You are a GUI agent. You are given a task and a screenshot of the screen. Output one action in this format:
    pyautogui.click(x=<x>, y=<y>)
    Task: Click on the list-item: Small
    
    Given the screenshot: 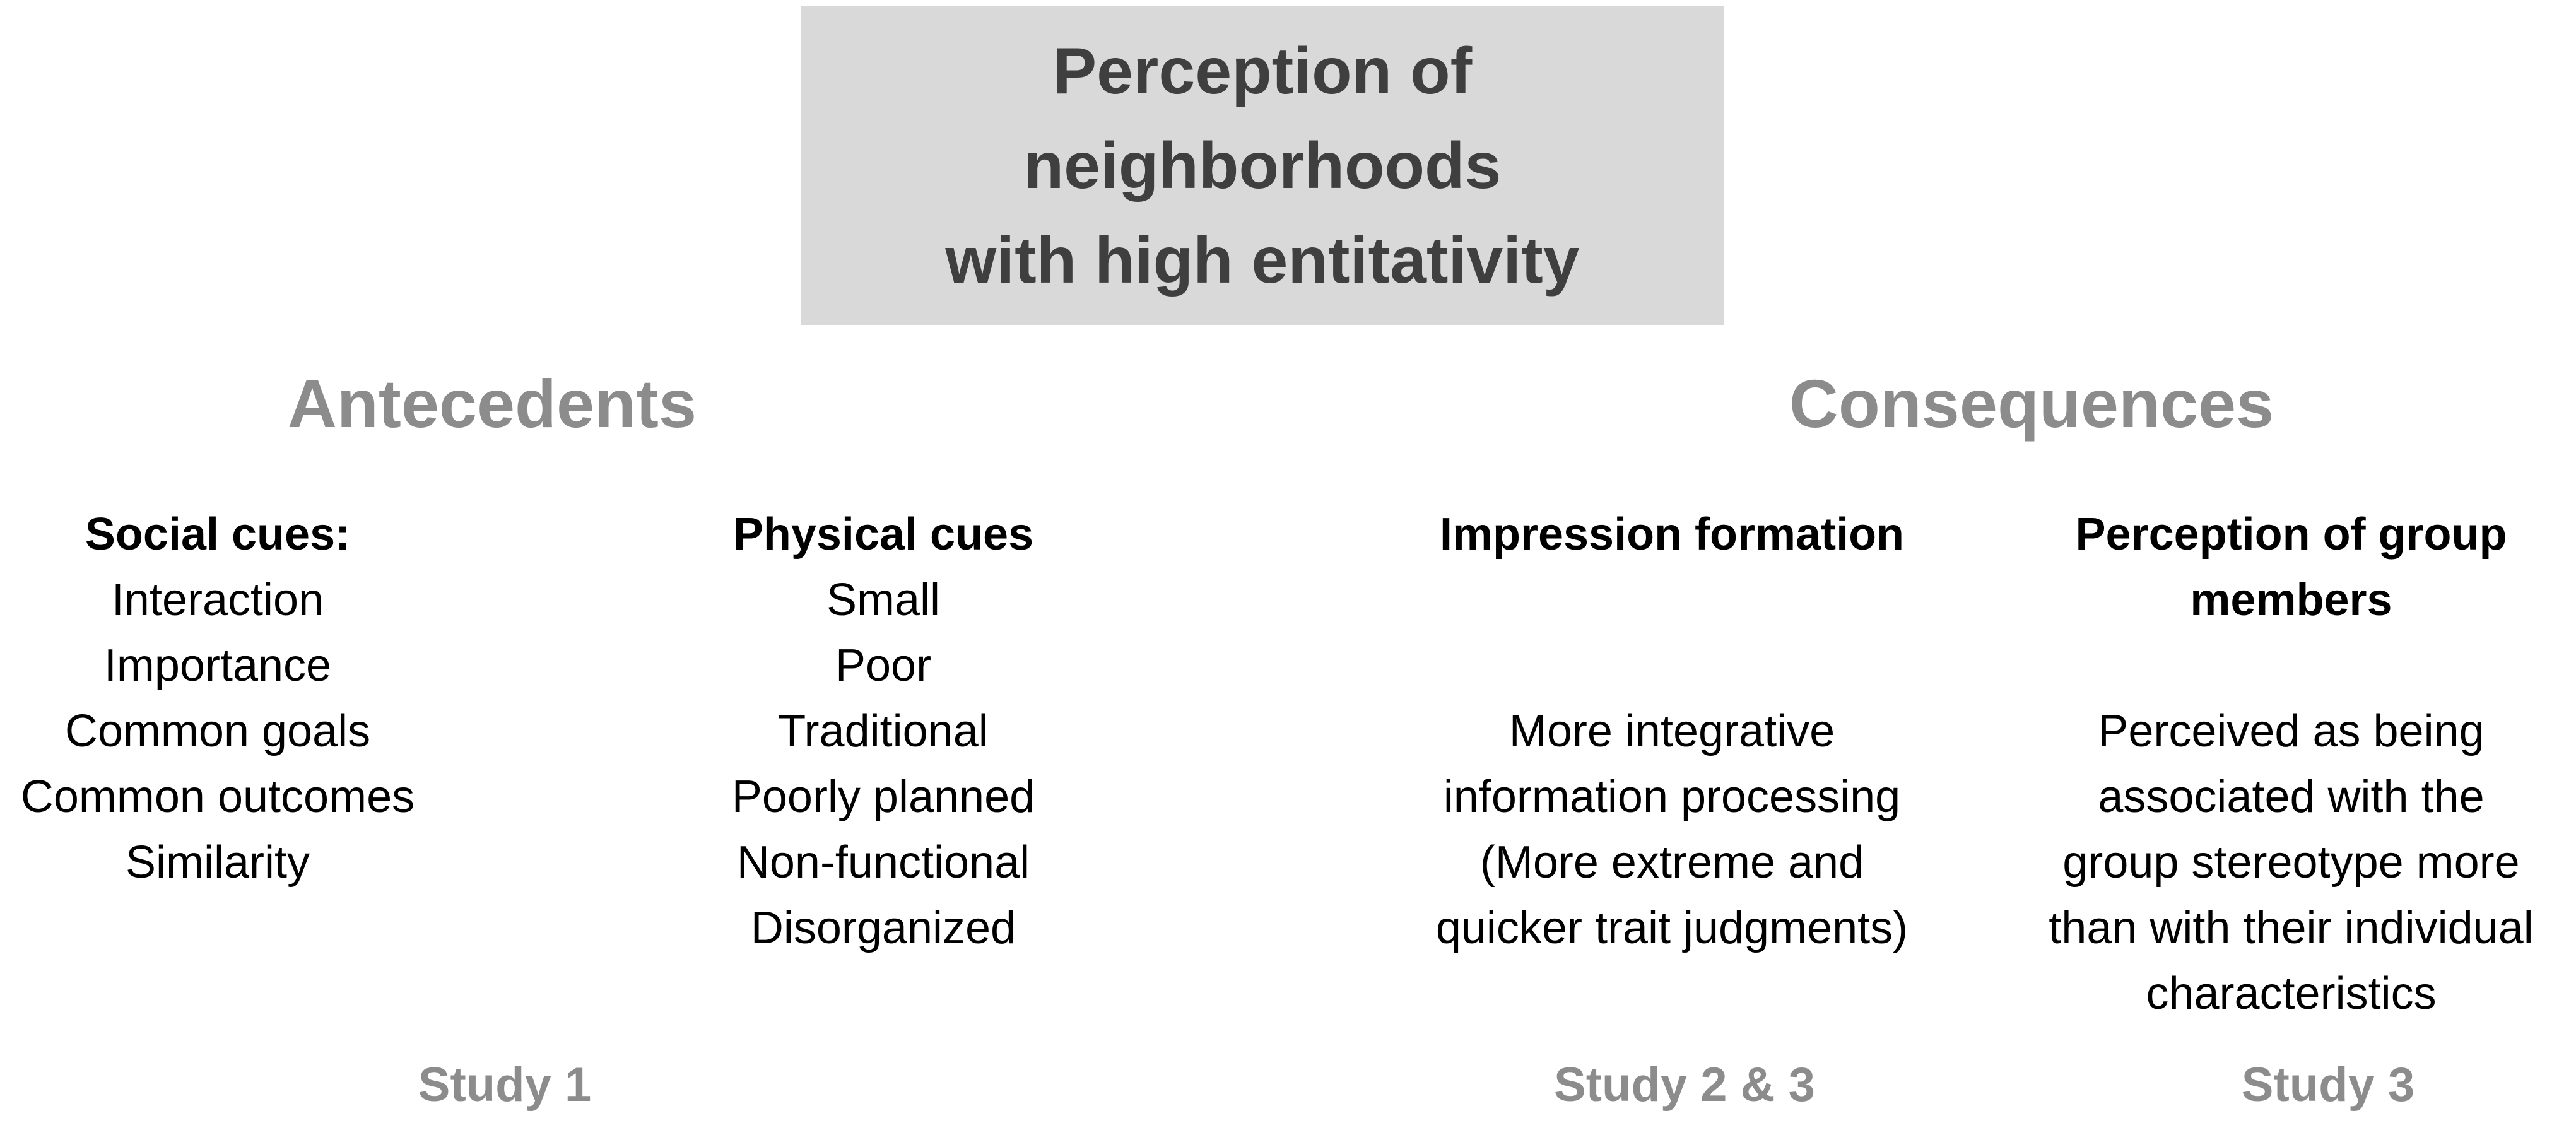 What is the action you would take?
    pyautogui.click(x=883, y=600)
    